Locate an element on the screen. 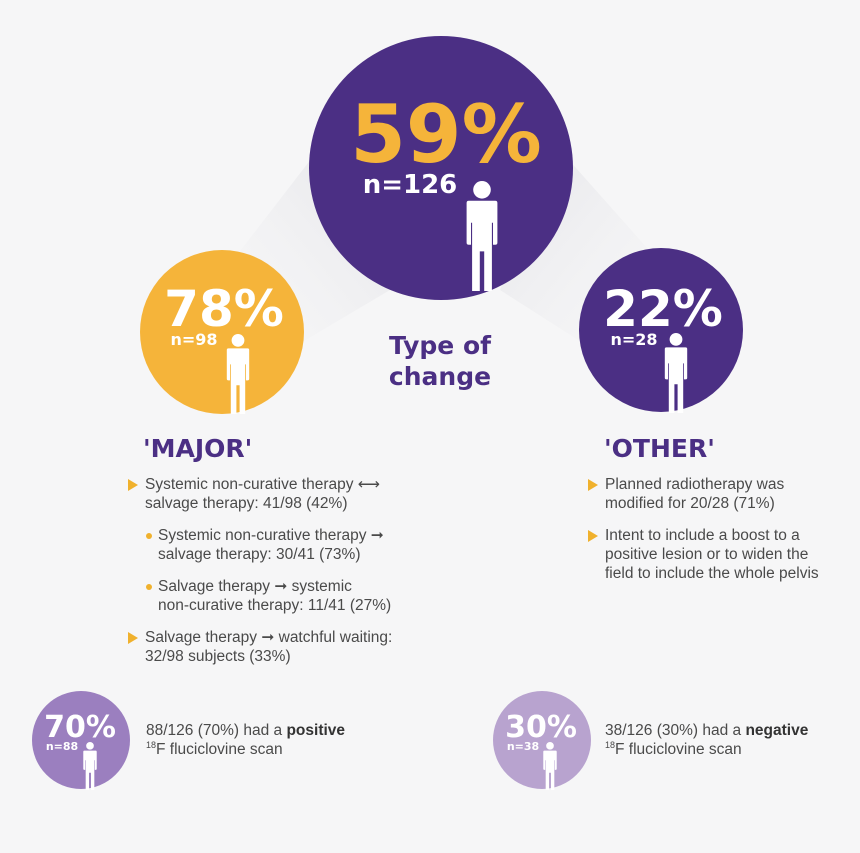 The image size is (860, 853). major-list-item-line: Salvage therapy ➞ watchful waiting: is located at coordinates (269, 637).